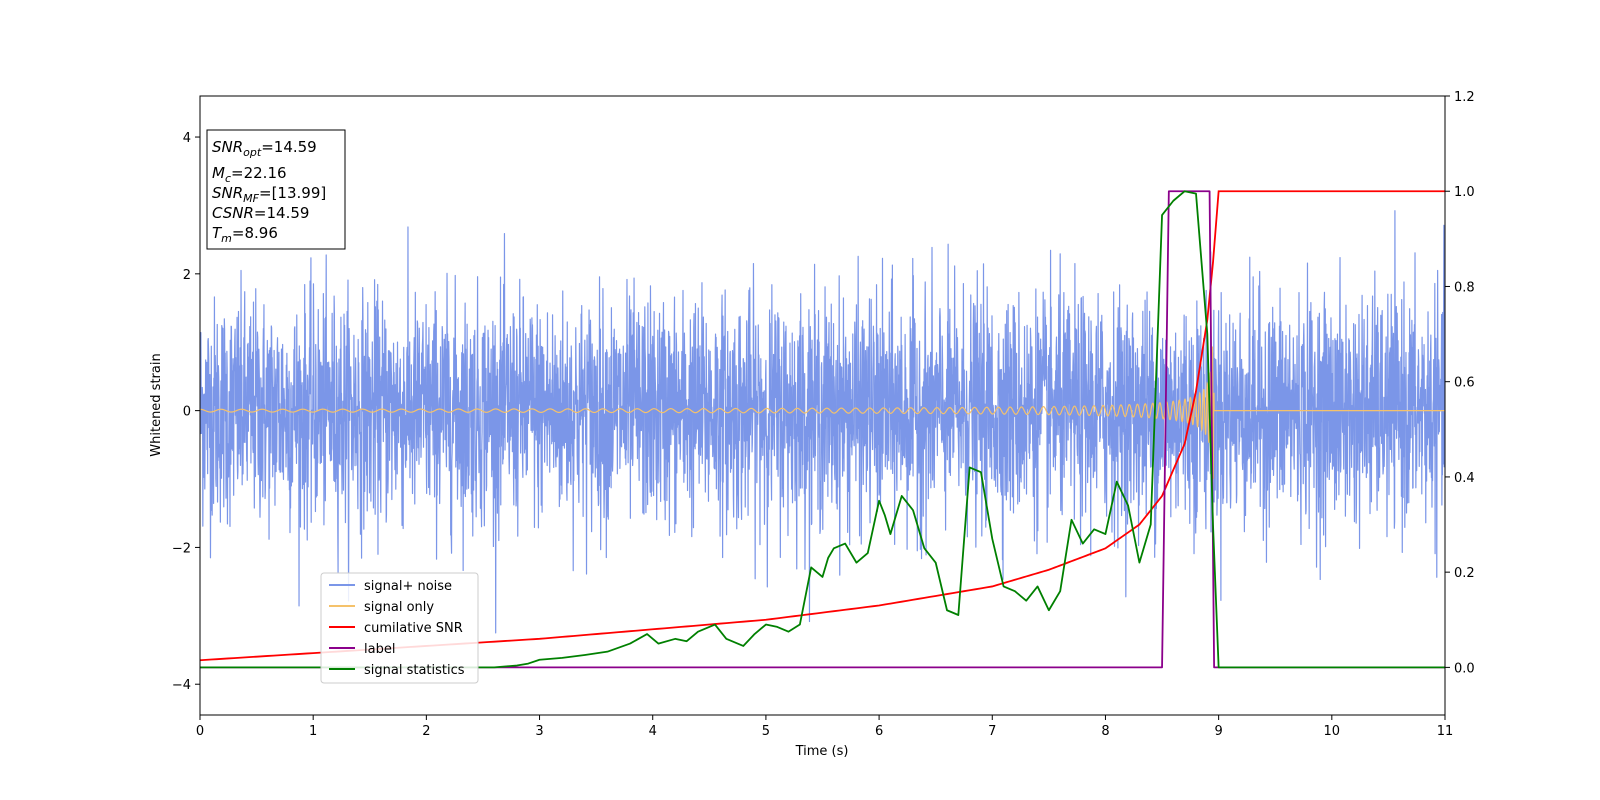  Describe the element at coordinates (1464, 192) in the screenshot. I see `y-right-tick-label: 1.0` at that location.